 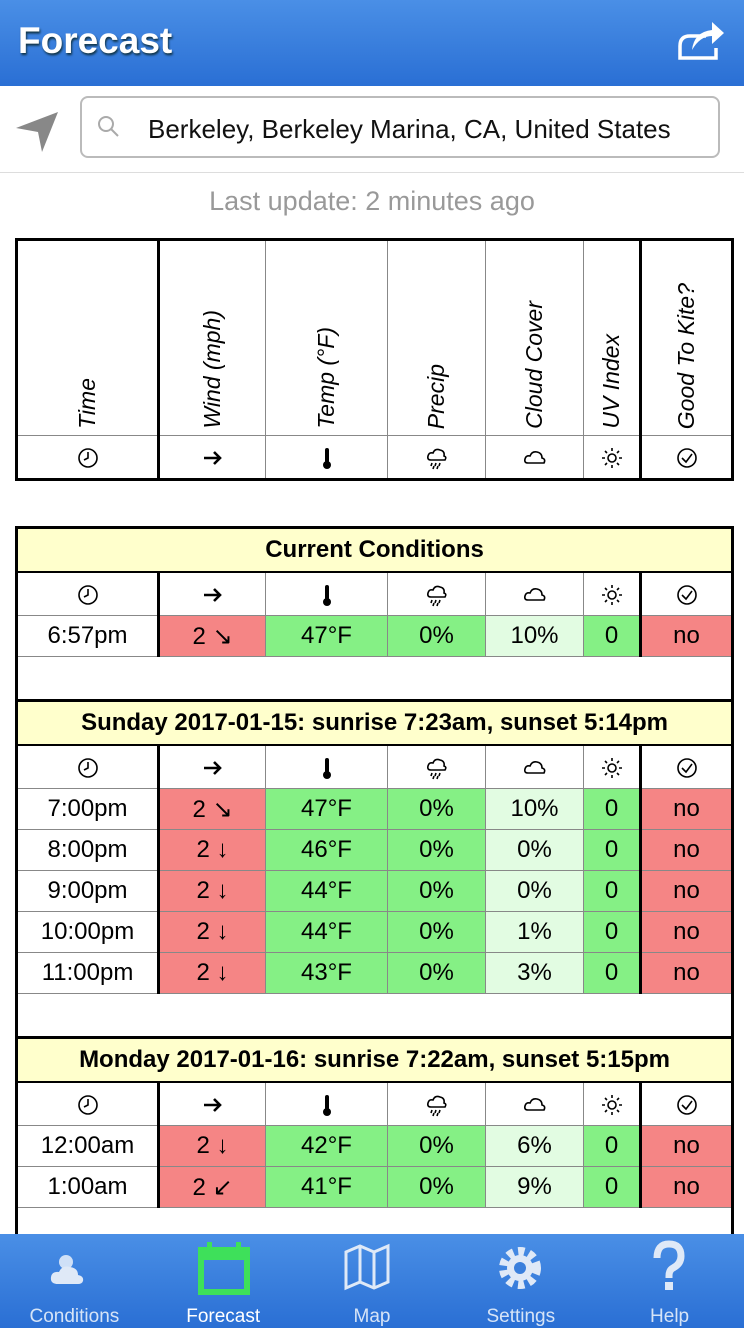 What do you see at coordinates (669, 1281) in the screenshot?
I see `tab: Help` at bounding box center [669, 1281].